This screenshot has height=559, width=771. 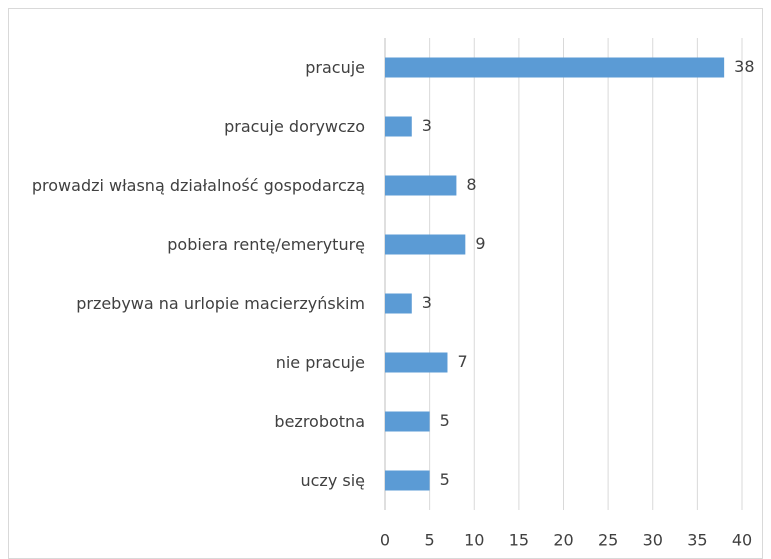 I want to click on y-tick-label-box: prowadzi własną działalność gospodarczą, so click(x=185, y=186).